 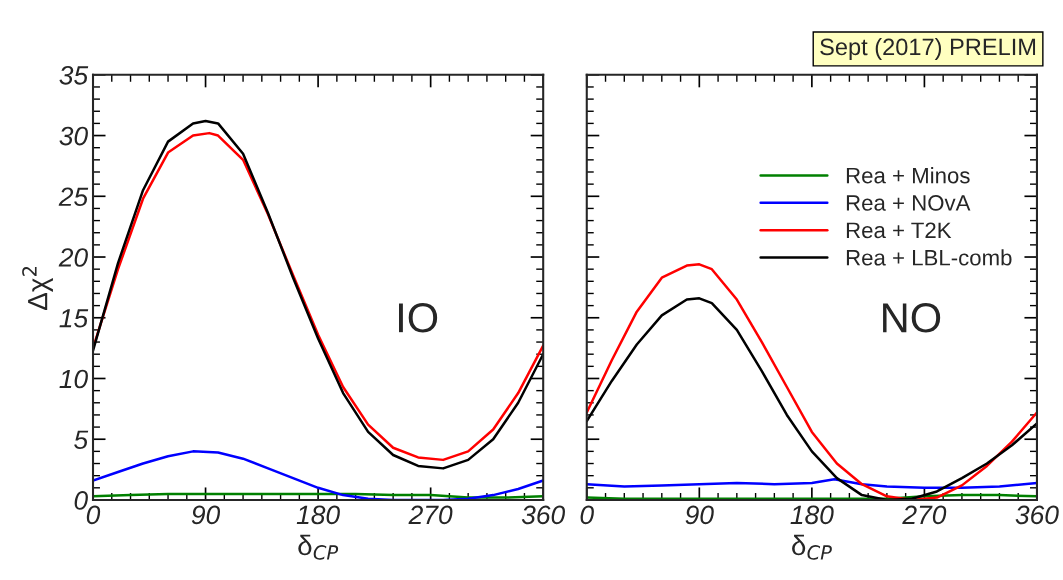 I want to click on y-tick-label: 15, so click(x=74, y=318).